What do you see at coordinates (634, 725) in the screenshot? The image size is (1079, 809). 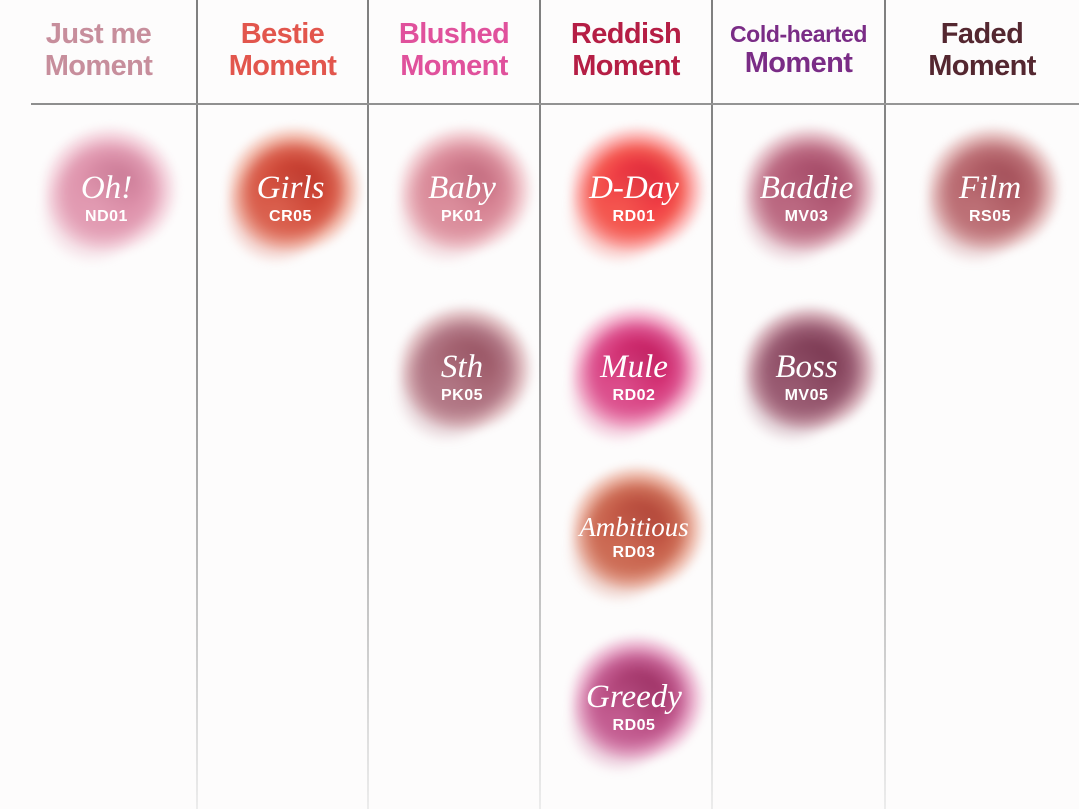 I see `shade-code: RD05` at bounding box center [634, 725].